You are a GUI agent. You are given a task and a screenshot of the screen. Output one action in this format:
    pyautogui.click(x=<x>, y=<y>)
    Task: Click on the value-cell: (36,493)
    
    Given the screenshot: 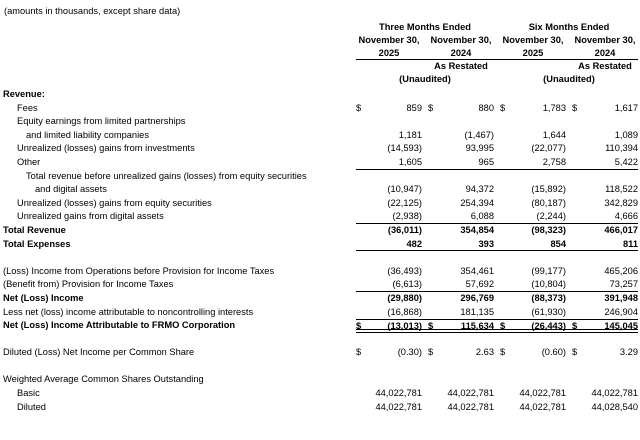 What is the action you would take?
    pyautogui.click(x=389, y=272)
    